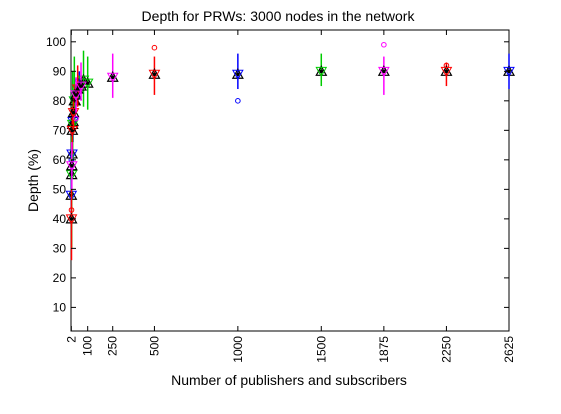  Describe the element at coordinates (60, 278) in the screenshot. I see `y-tick-label: 20` at that location.